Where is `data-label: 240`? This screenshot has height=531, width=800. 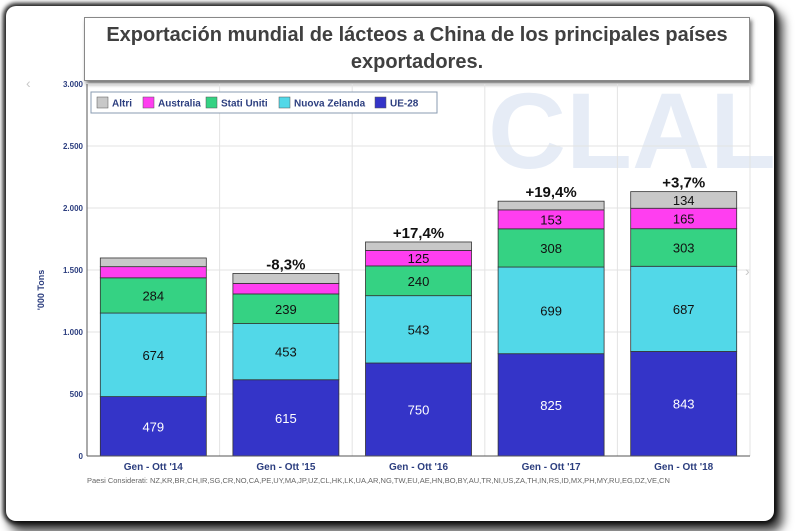
data-label: 240 is located at coordinates (419, 281).